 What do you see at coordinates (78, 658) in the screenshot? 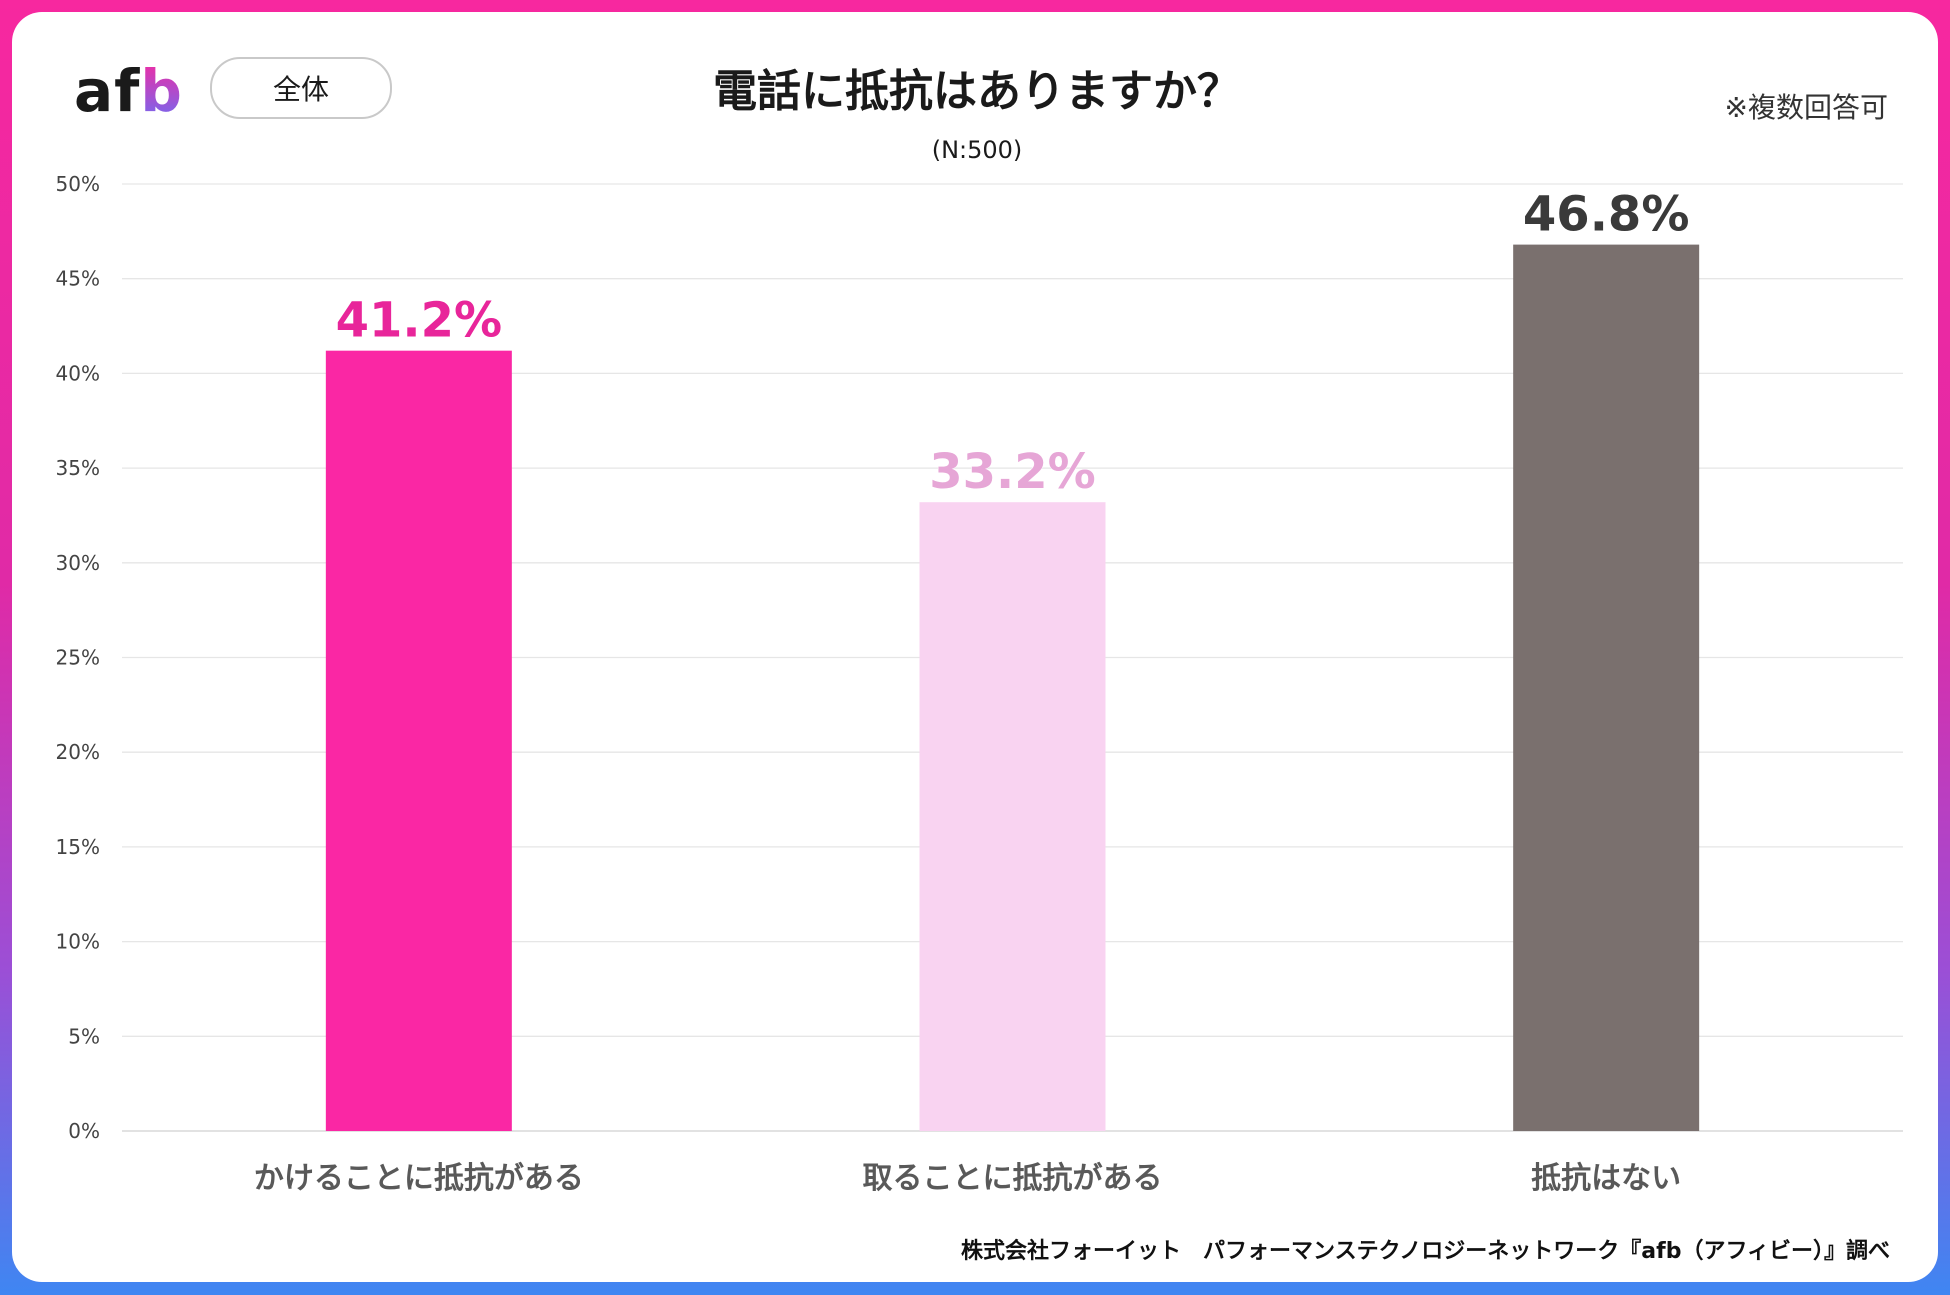
I see `y-tick-label: 25%` at bounding box center [78, 658].